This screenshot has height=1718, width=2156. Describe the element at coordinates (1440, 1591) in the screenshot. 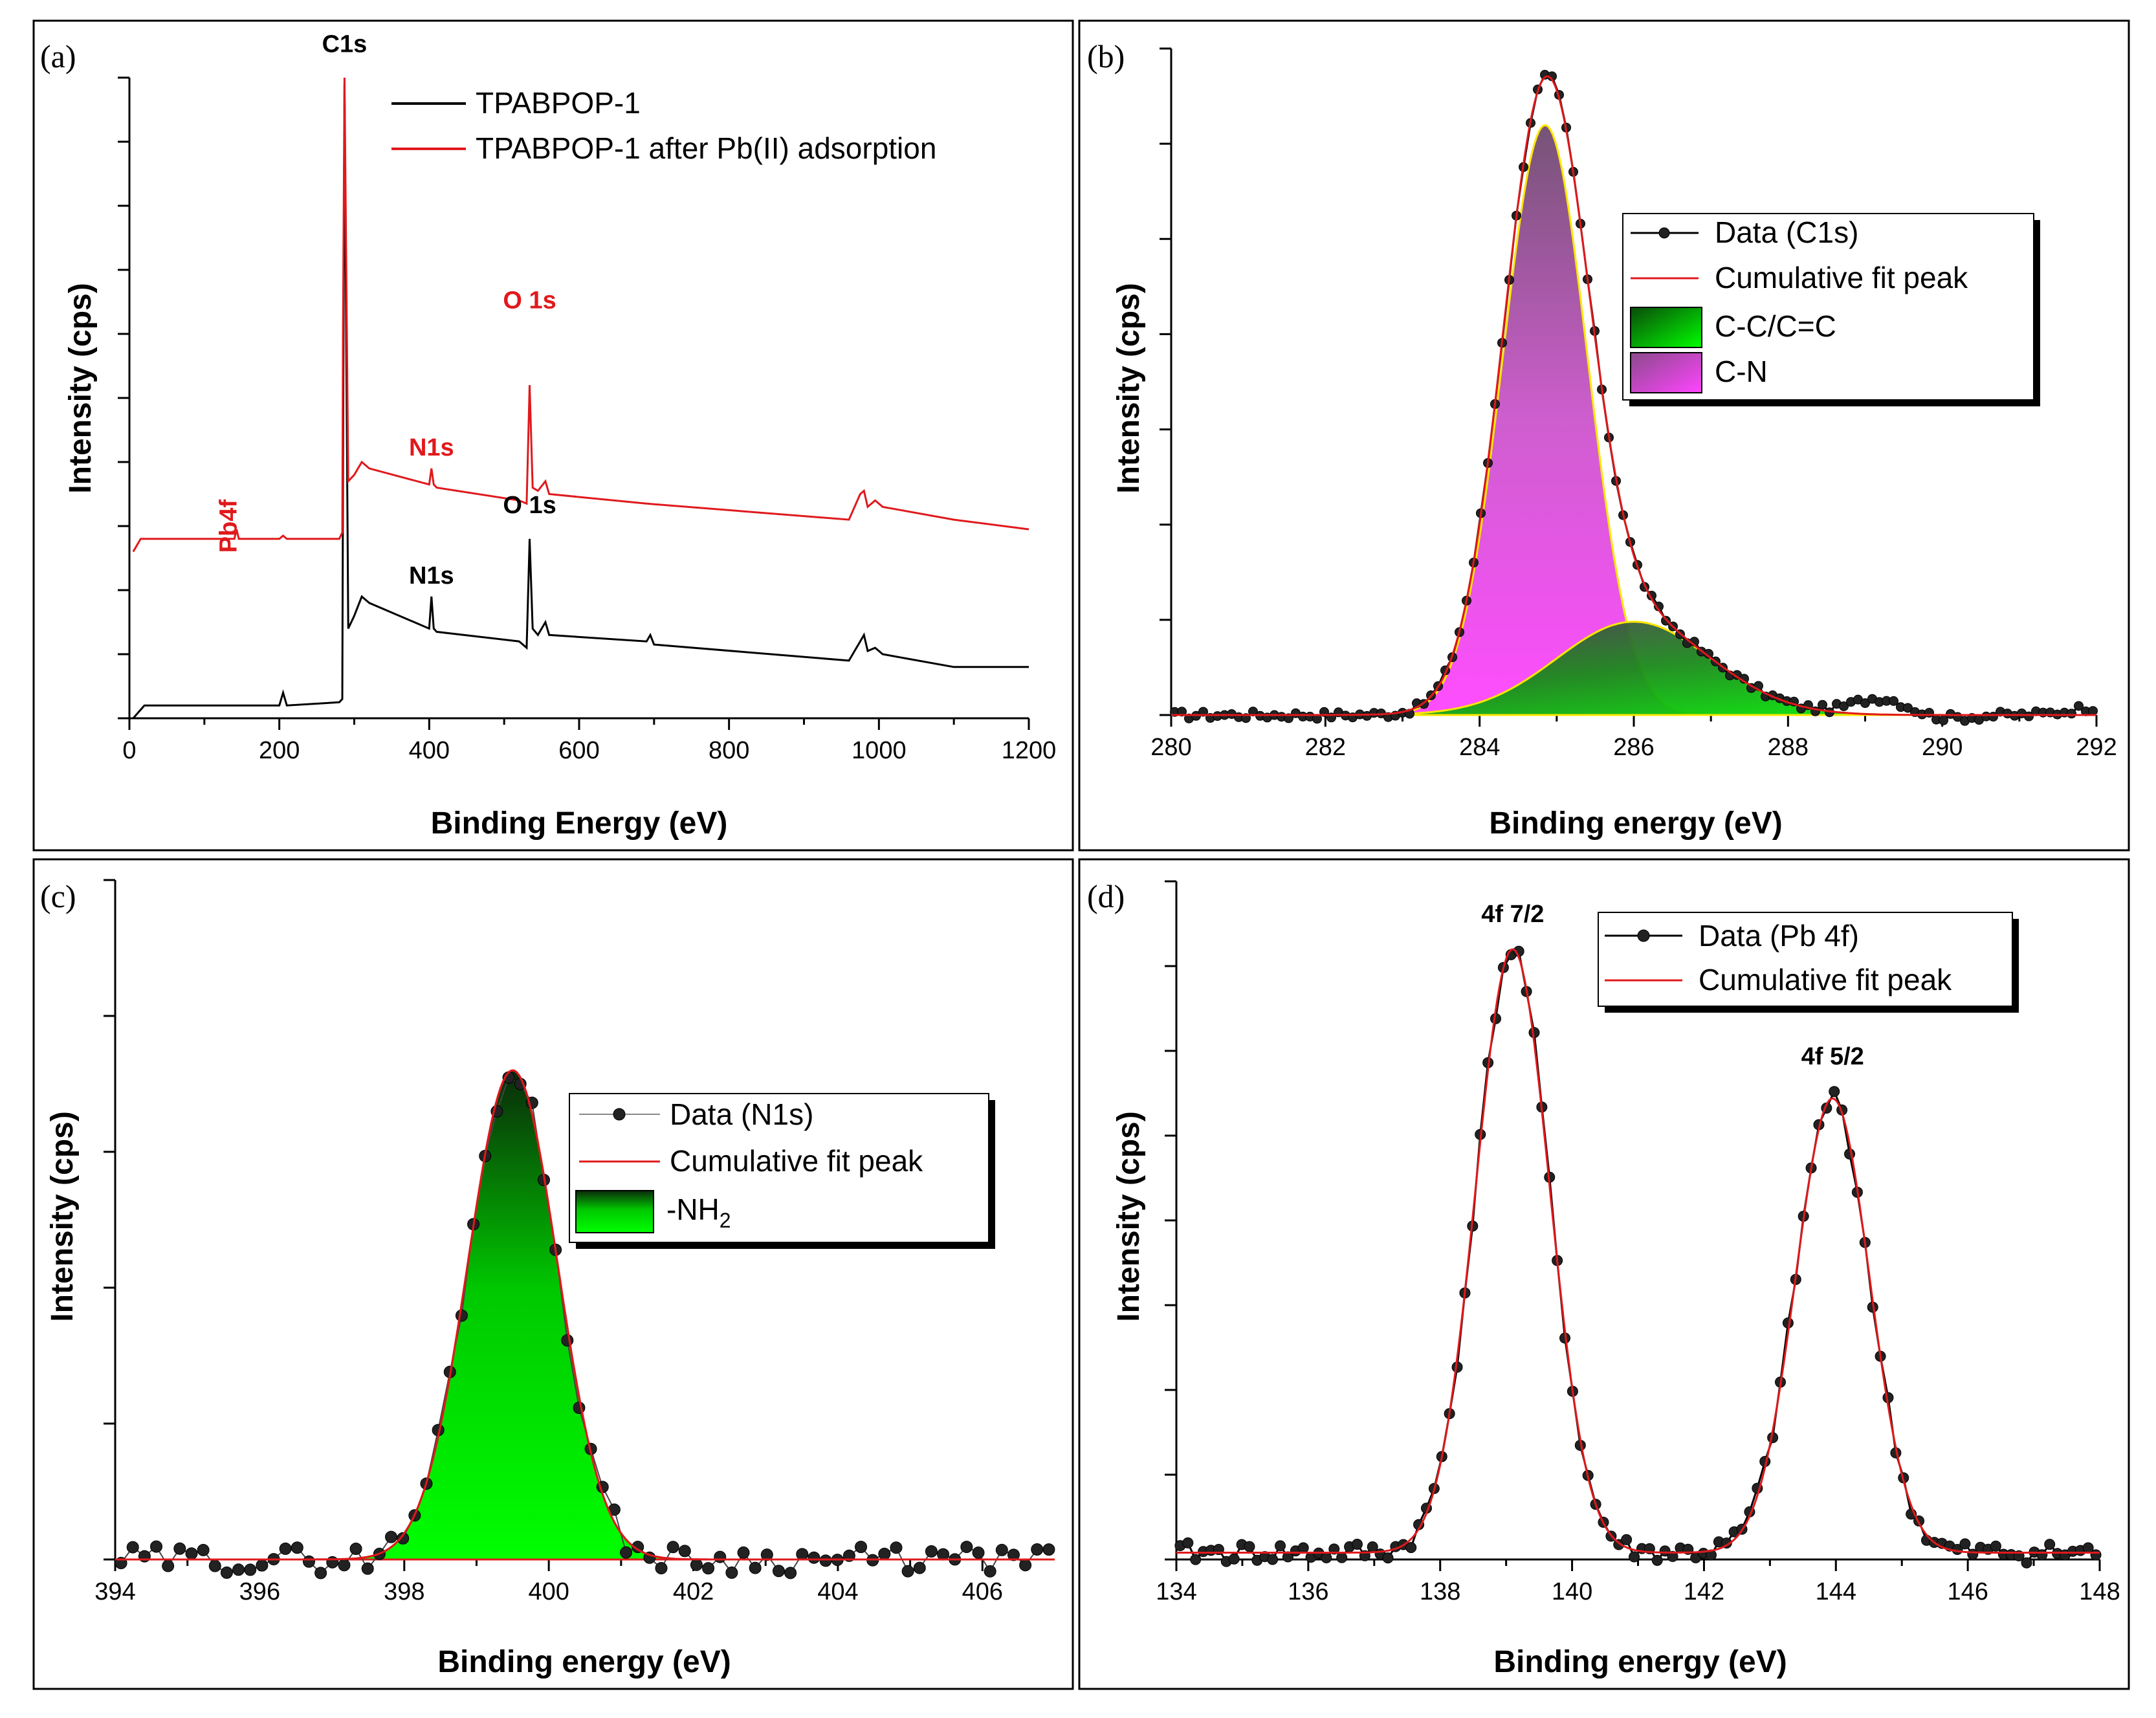

I see `x-tick-label-d-2: 138` at that location.